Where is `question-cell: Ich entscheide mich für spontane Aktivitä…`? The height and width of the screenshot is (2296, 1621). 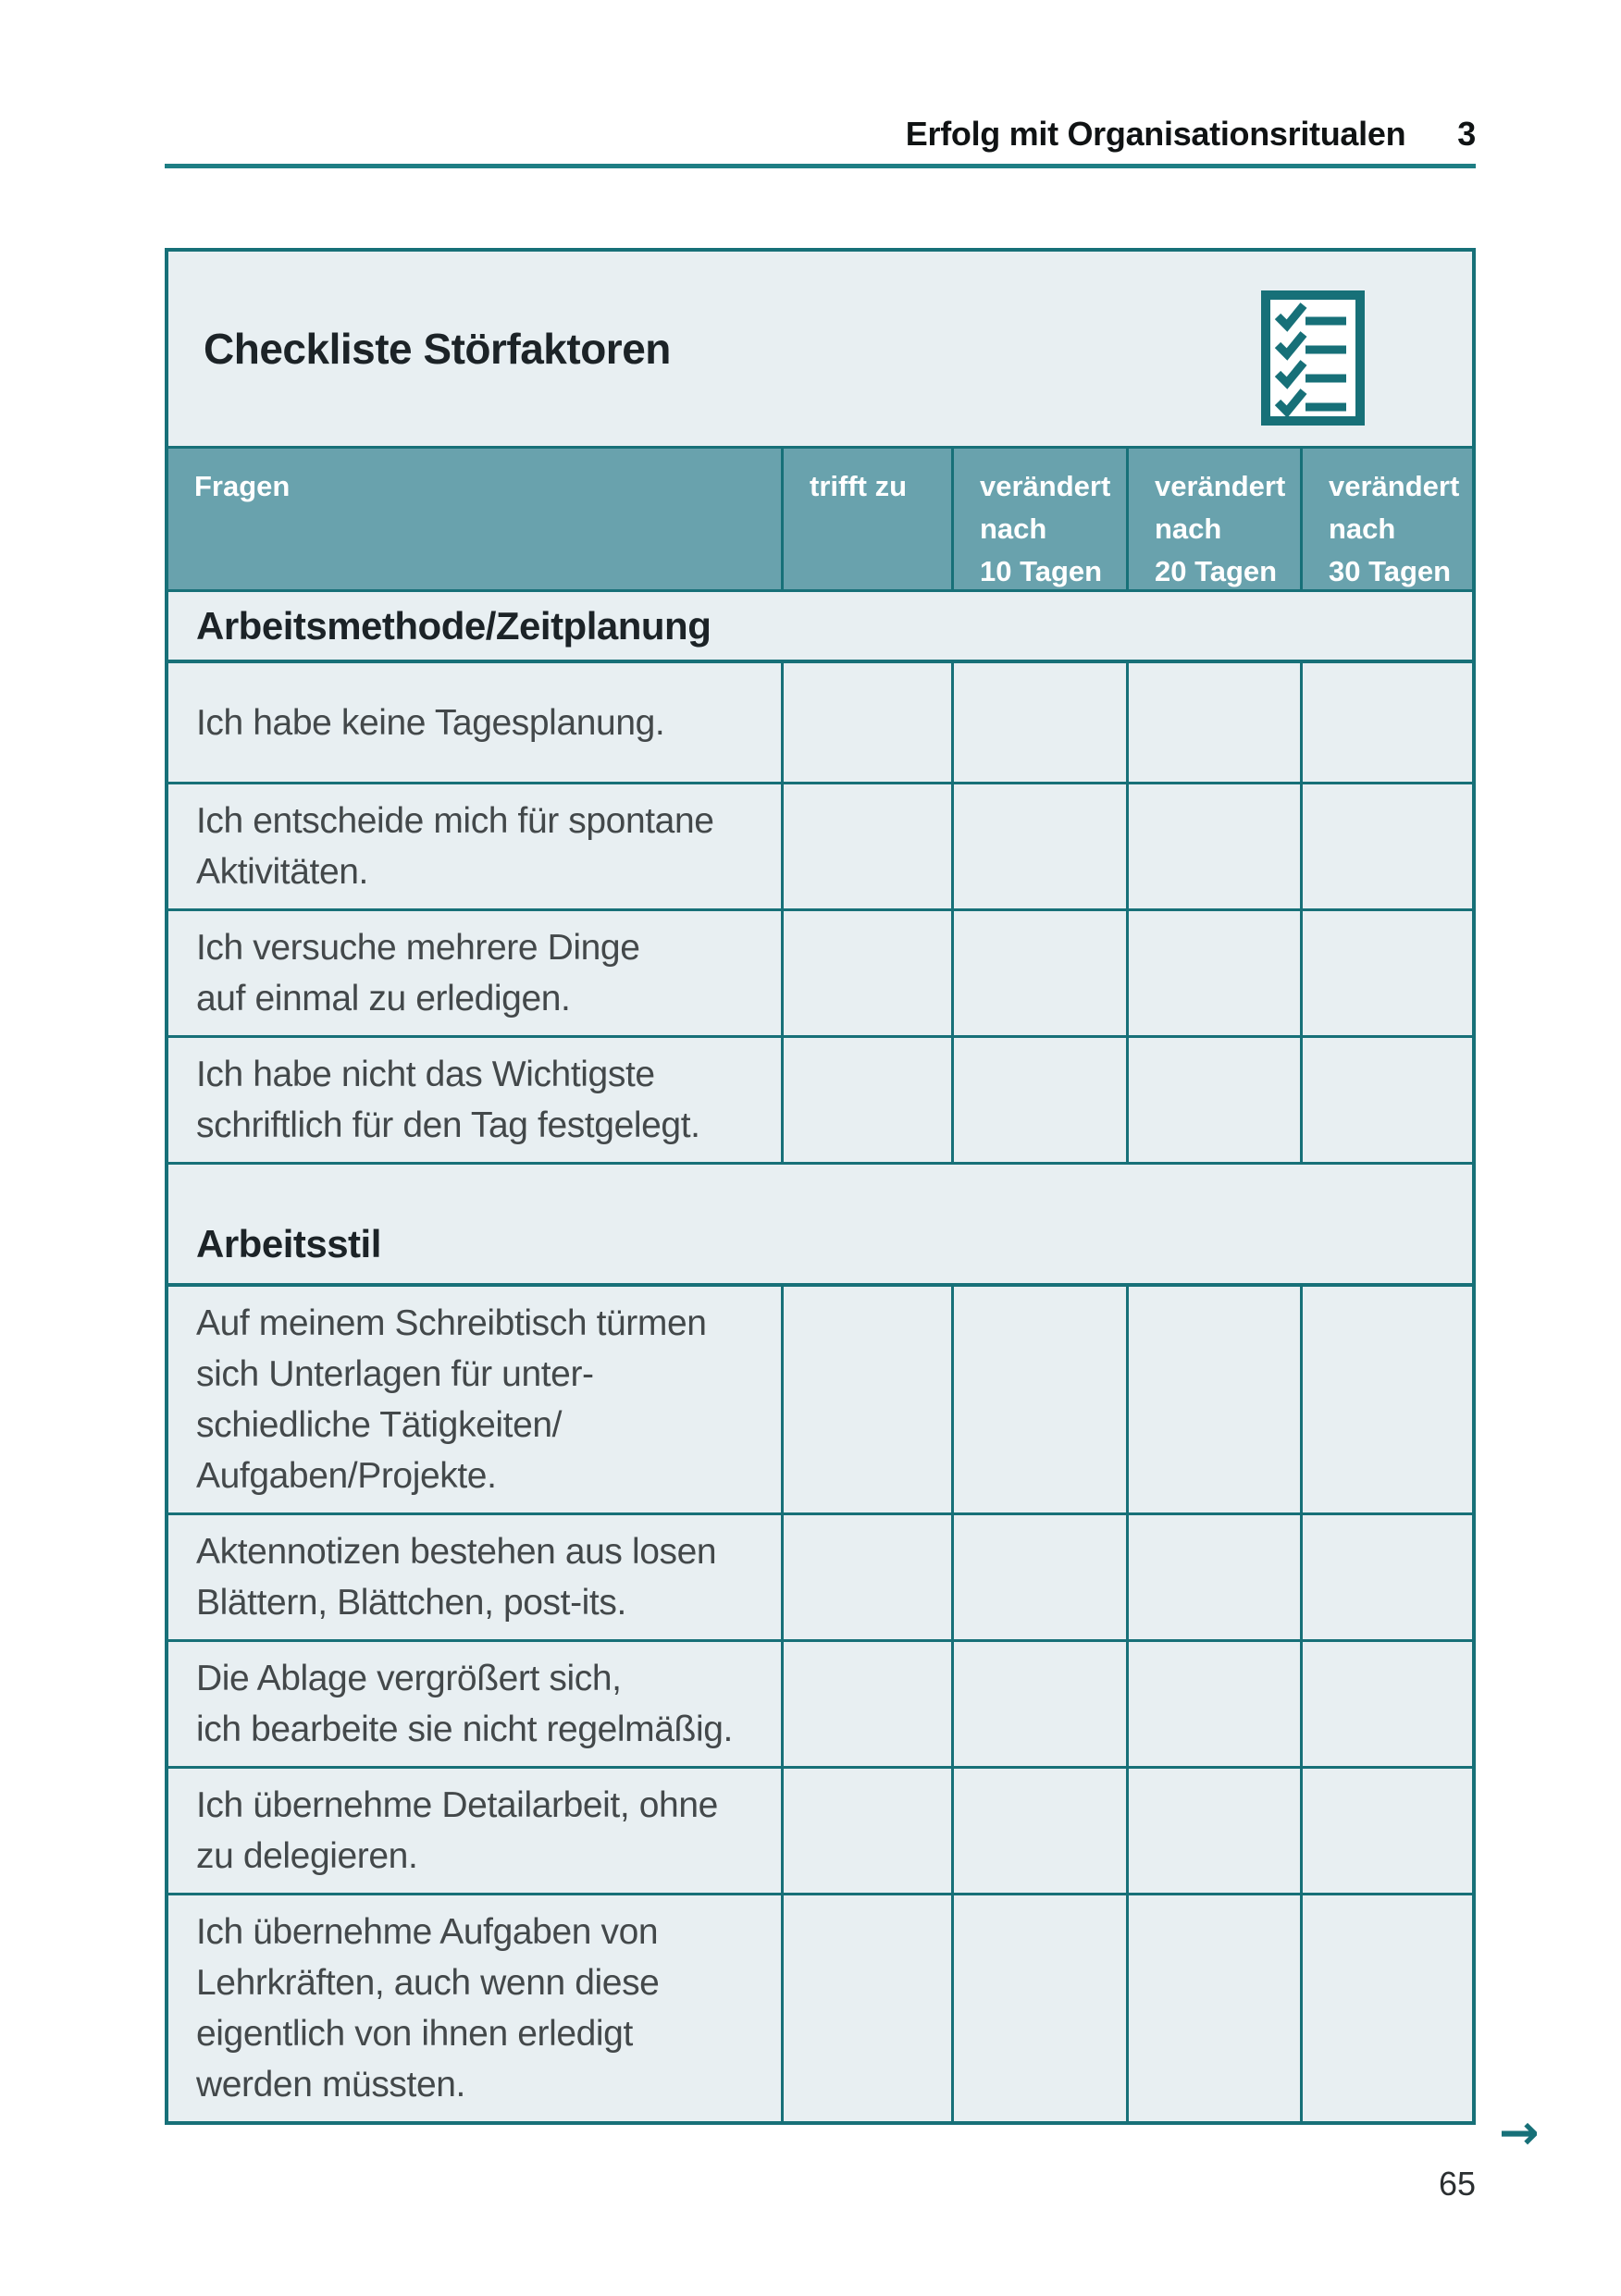
question-cell: Ich entscheide mich für spontane Aktivitä… is located at coordinates (455, 846).